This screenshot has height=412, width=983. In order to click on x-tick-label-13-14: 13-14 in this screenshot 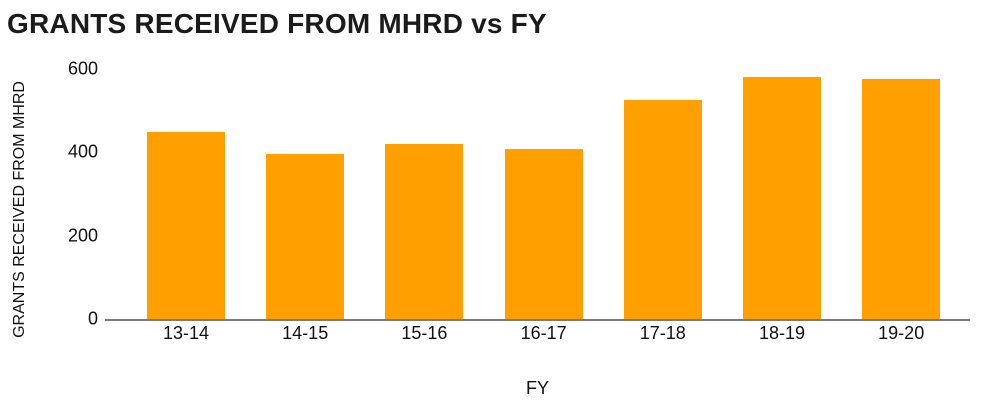, I will do `click(186, 333)`.